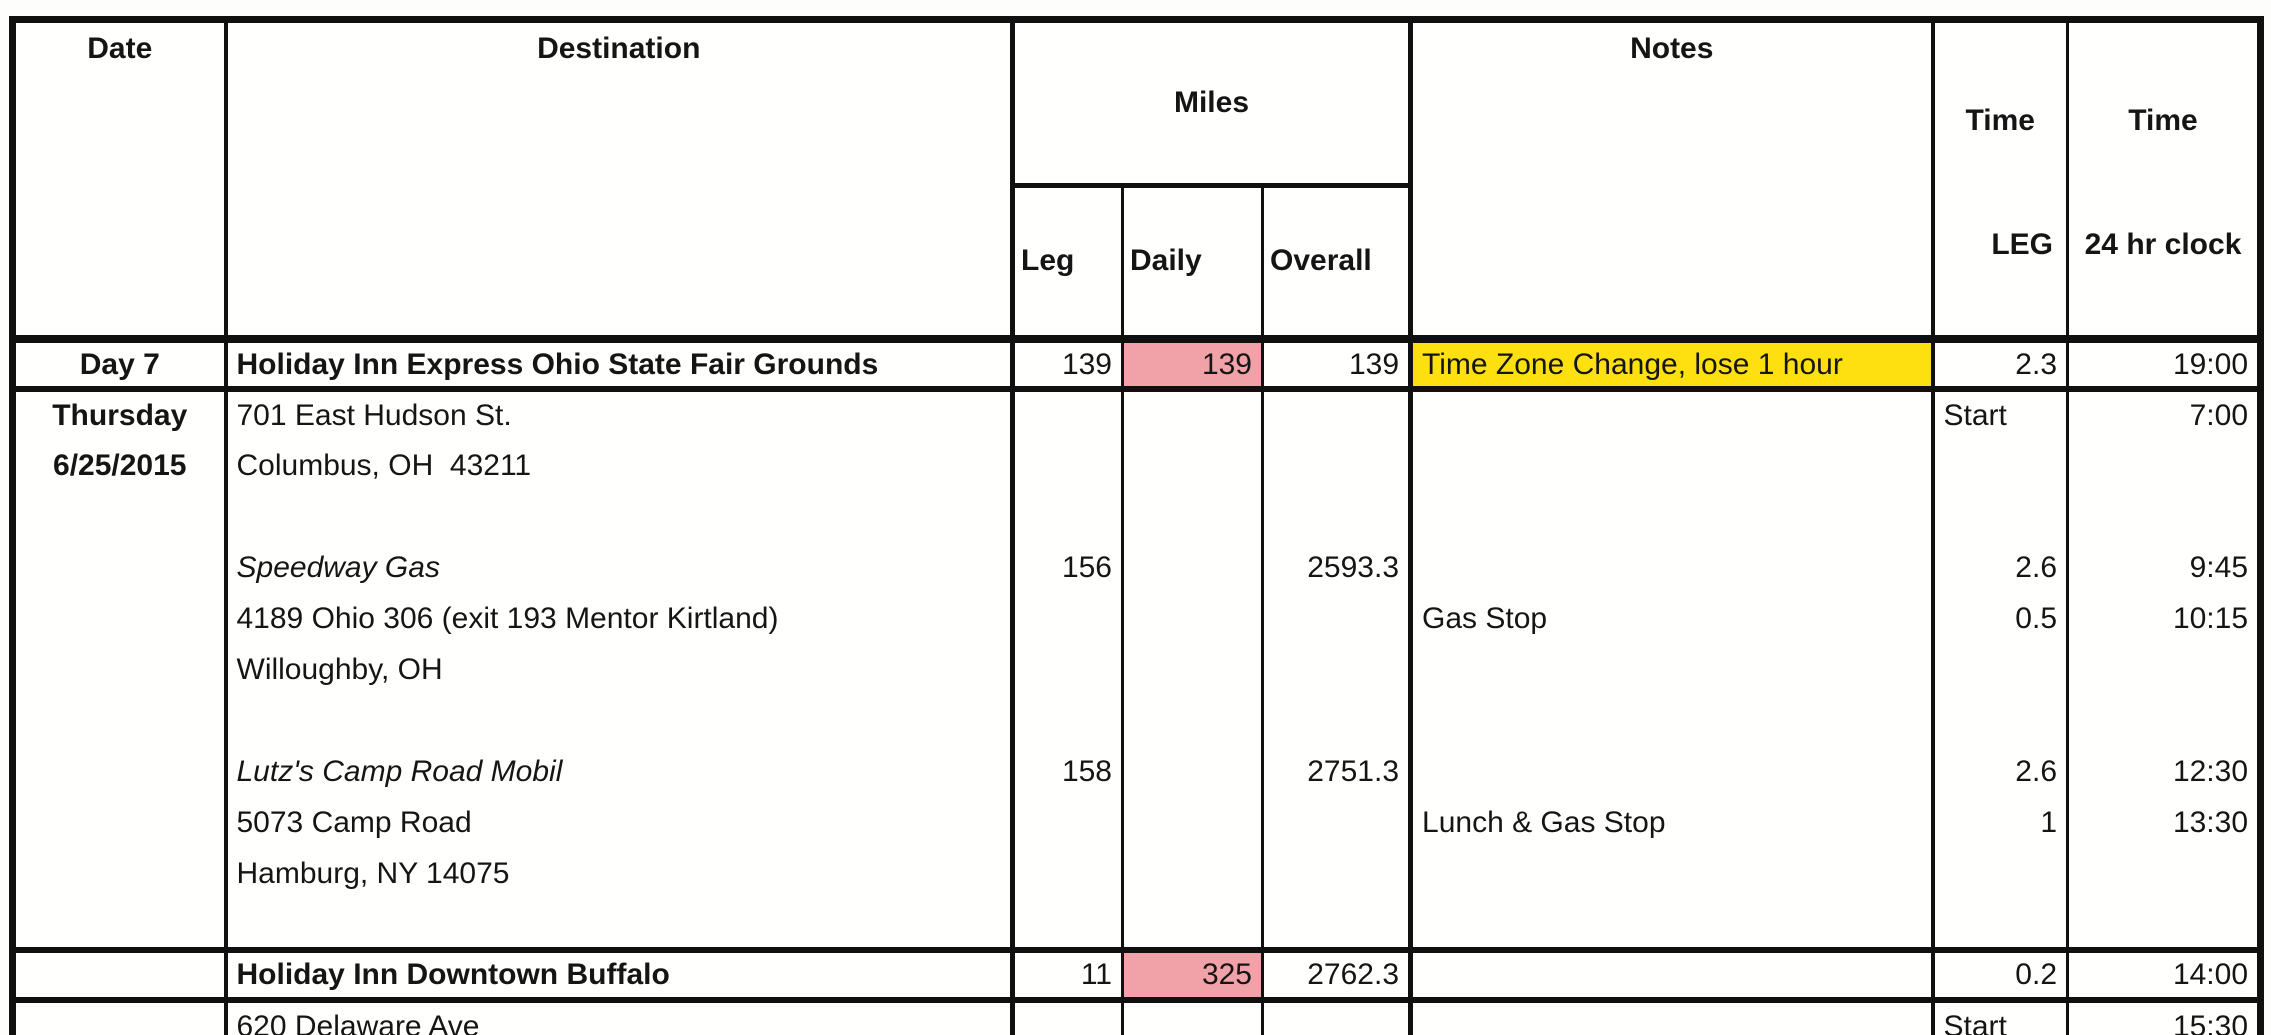 The height and width of the screenshot is (1035, 2271). I want to click on destination-cell: 5073 Camp Road, so click(620, 822).